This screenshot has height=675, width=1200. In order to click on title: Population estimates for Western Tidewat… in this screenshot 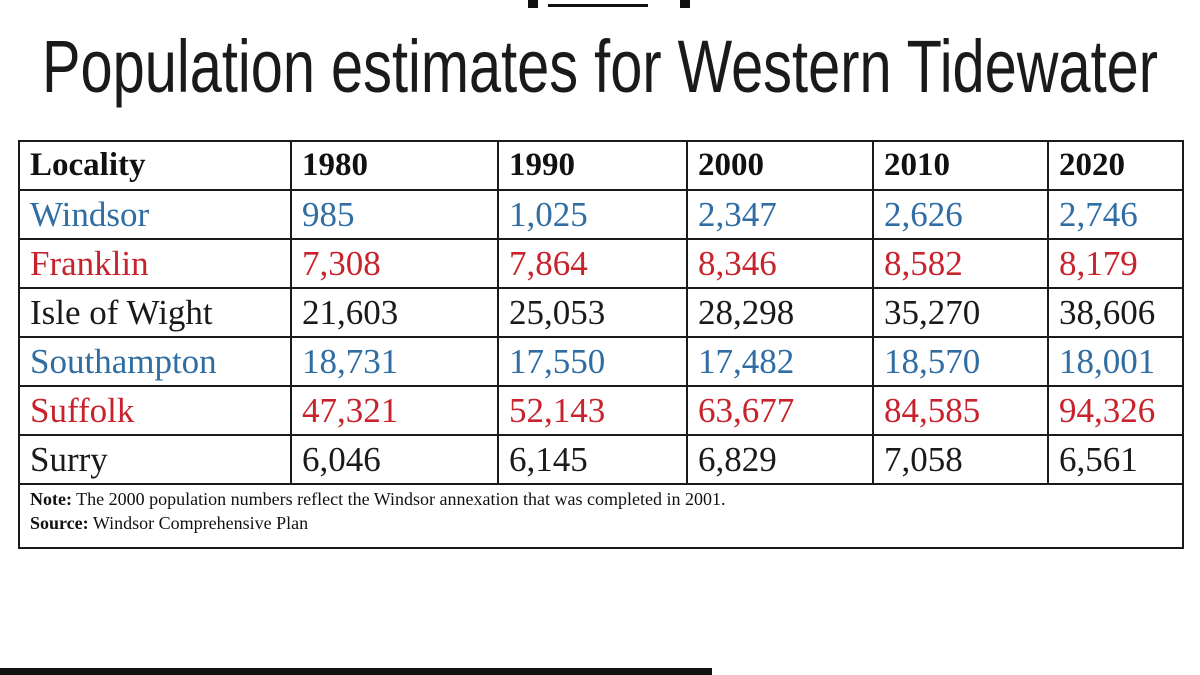, I will do `click(600, 66)`.